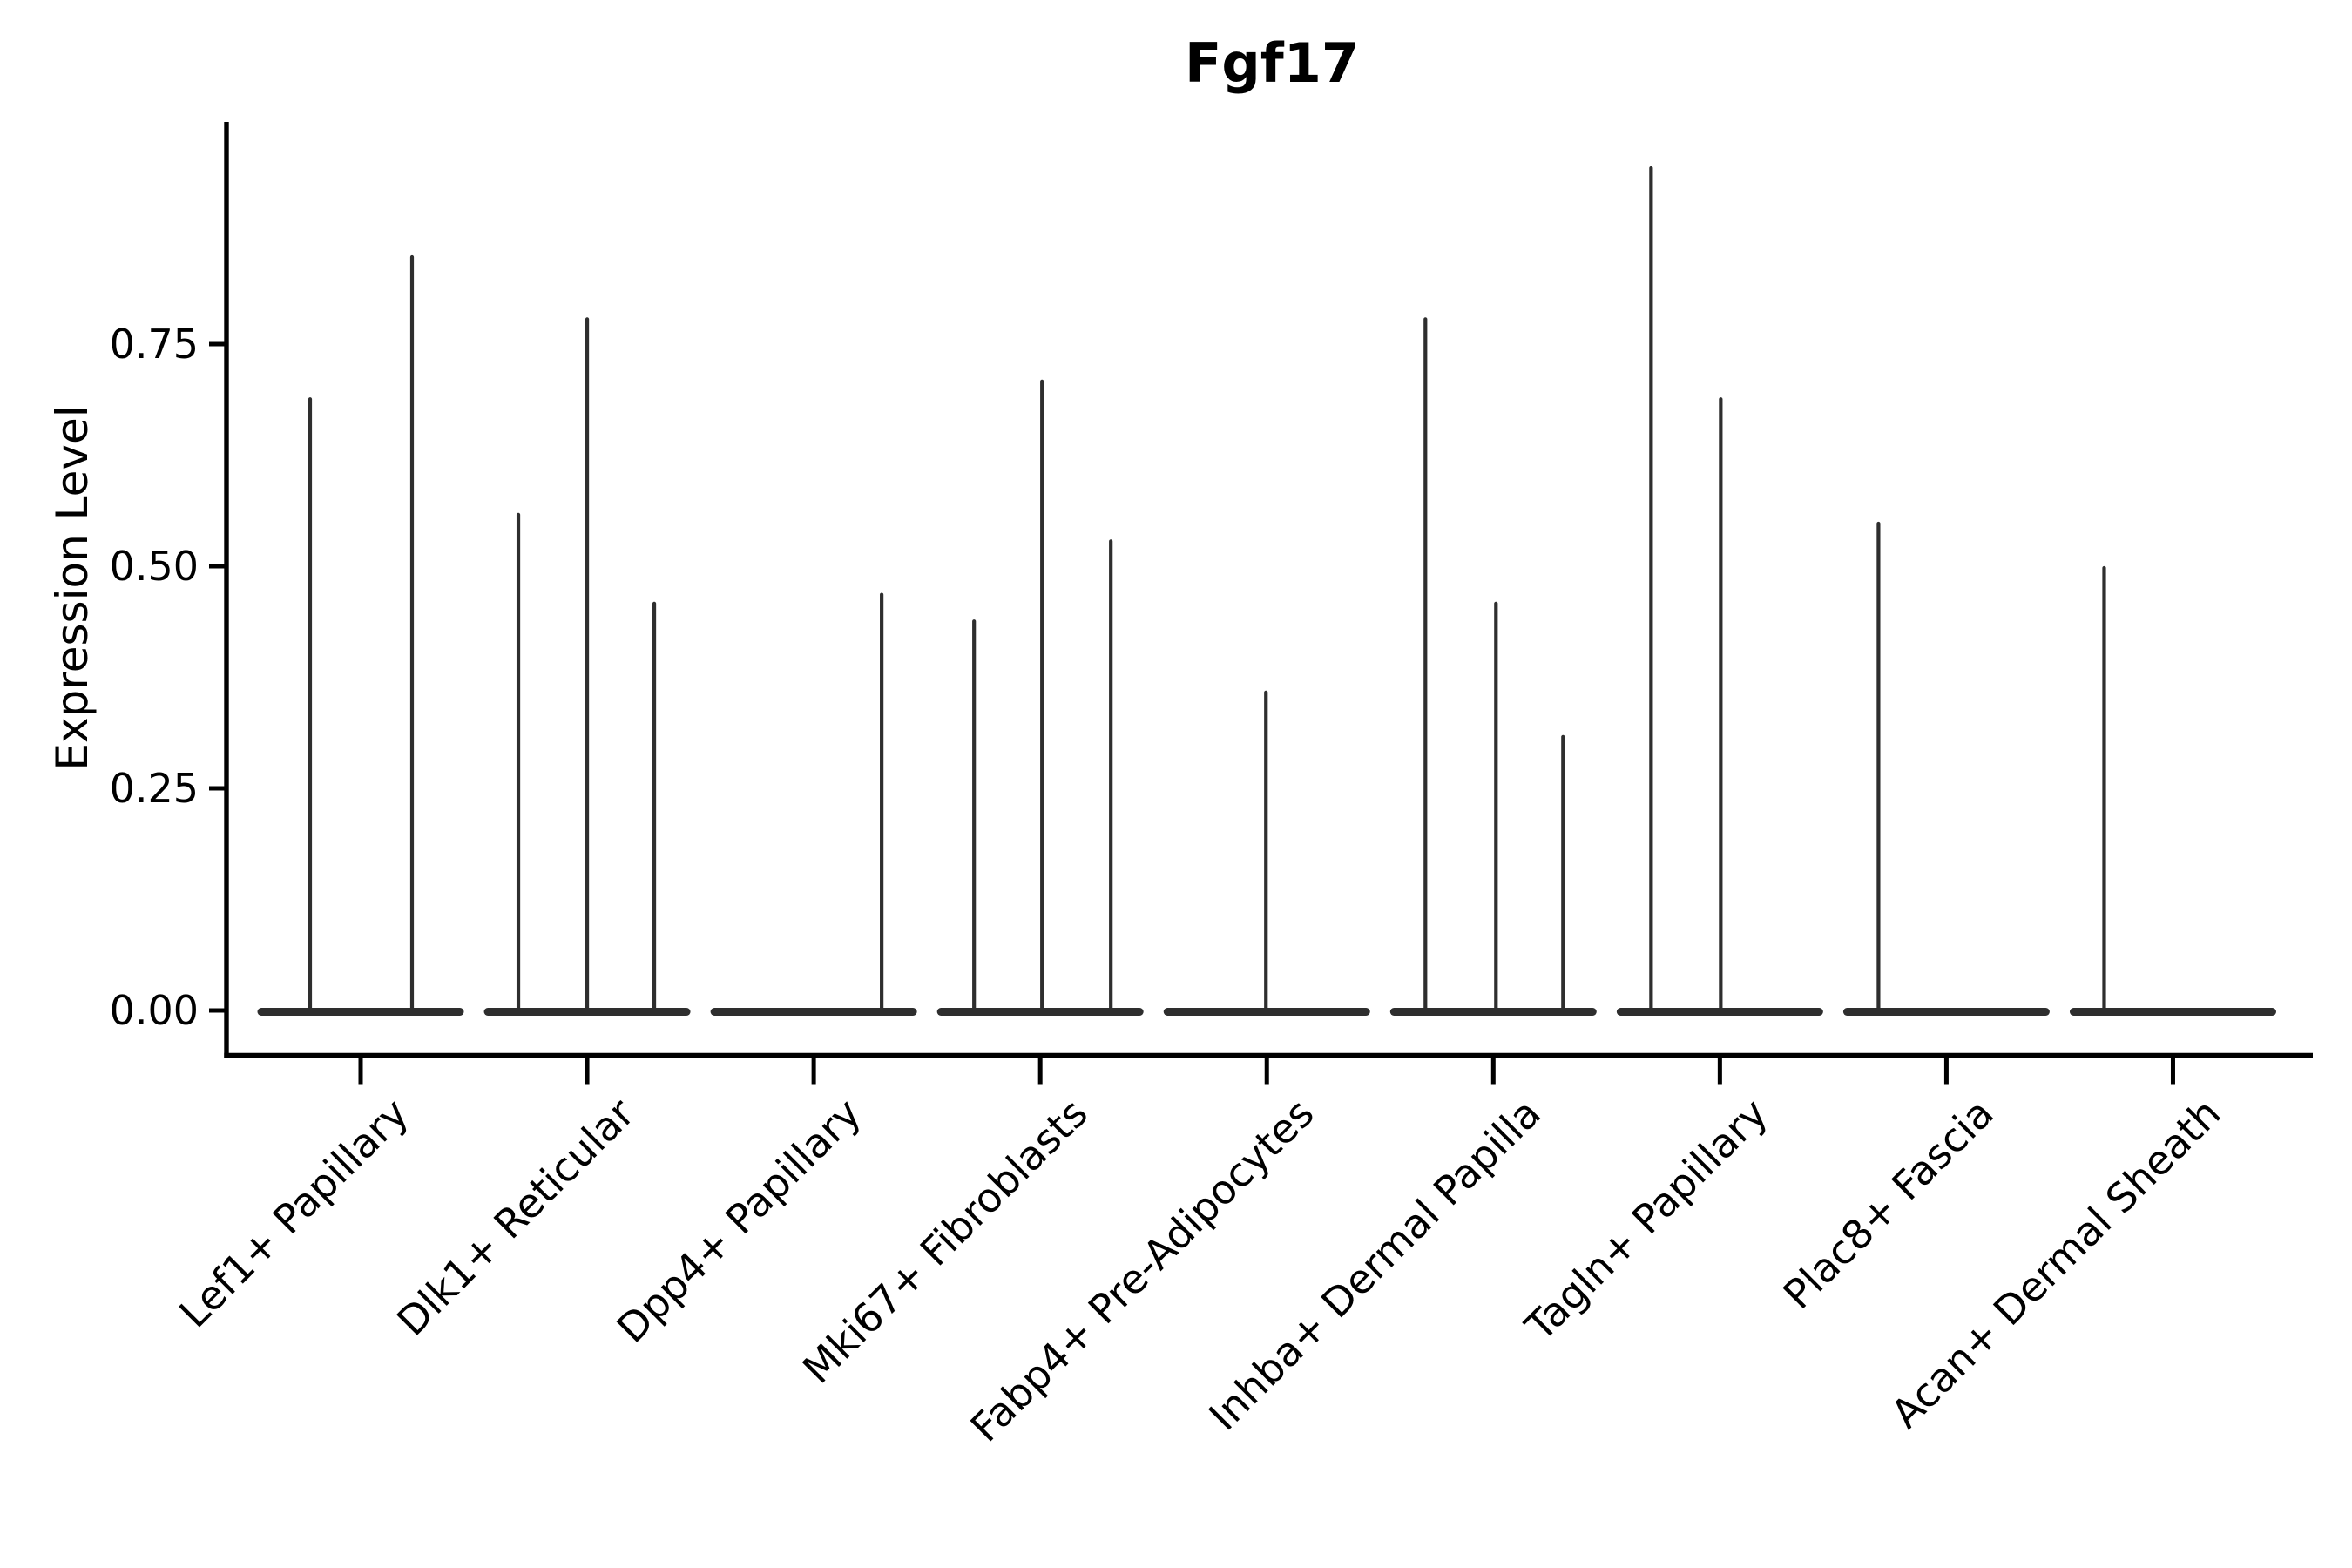 Image resolution: width=2352 pixels, height=1568 pixels. What do you see at coordinates (154, 566) in the screenshot?
I see `y-tick-label: 0.50` at bounding box center [154, 566].